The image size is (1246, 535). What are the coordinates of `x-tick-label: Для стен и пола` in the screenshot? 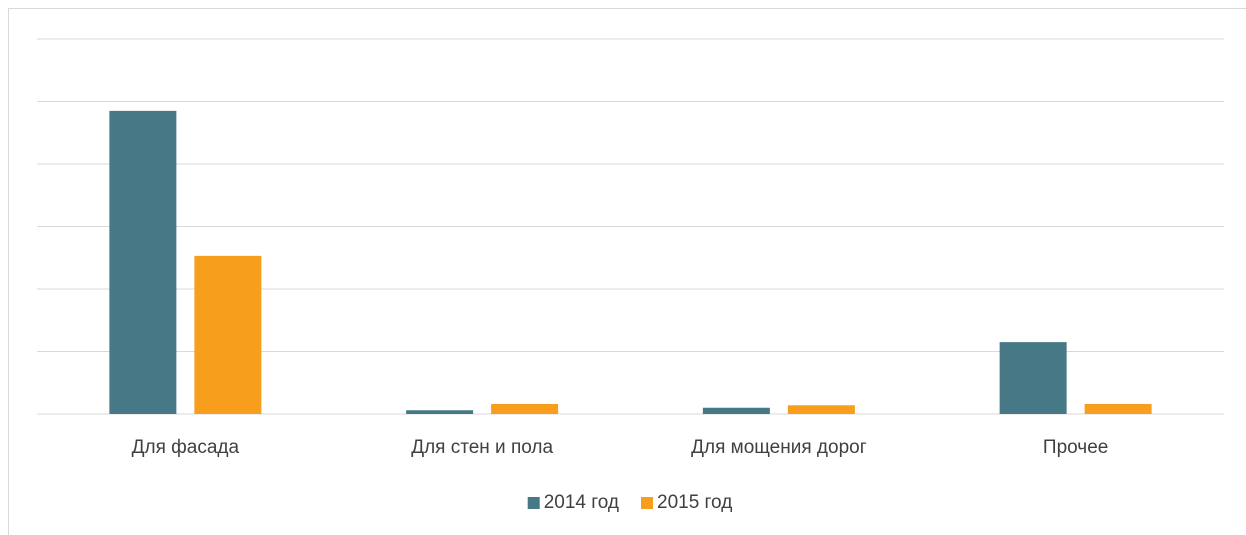 It's located at (482, 447).